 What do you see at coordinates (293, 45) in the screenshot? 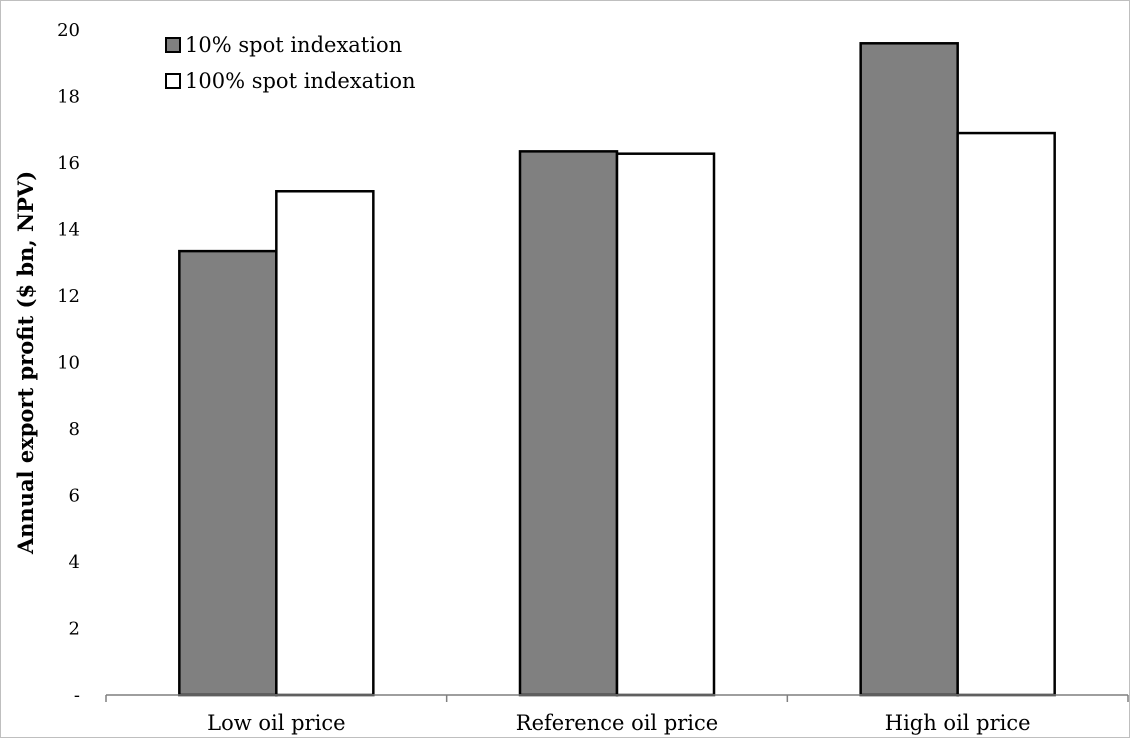
I see `legend-label: 10% spot indexation` at bounding box center [293, 45].